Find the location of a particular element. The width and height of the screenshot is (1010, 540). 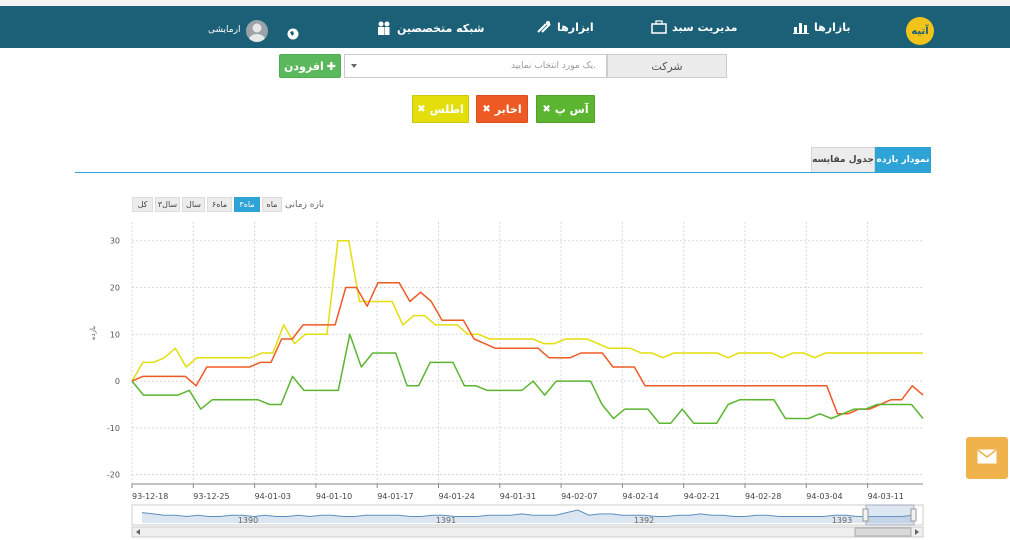

site-logo: آتیه is located at coordinates (920, 31).